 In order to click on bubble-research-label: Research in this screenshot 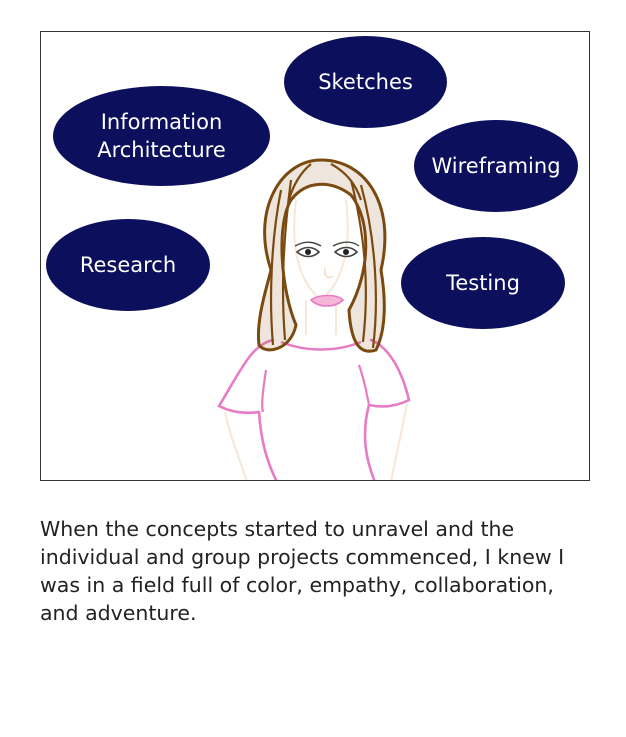, I will do `click(128, 265)`.